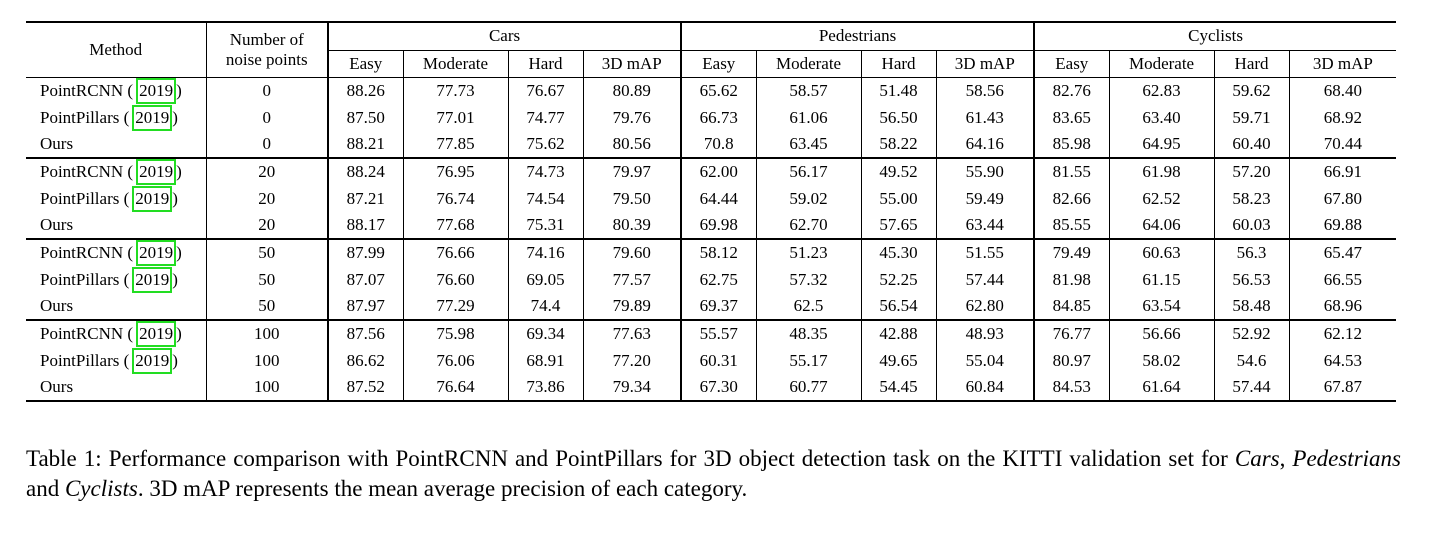 The width and height of the screenshot is (1440, 545). I want to click on value-cell: 79.49, so click(1071, 252).